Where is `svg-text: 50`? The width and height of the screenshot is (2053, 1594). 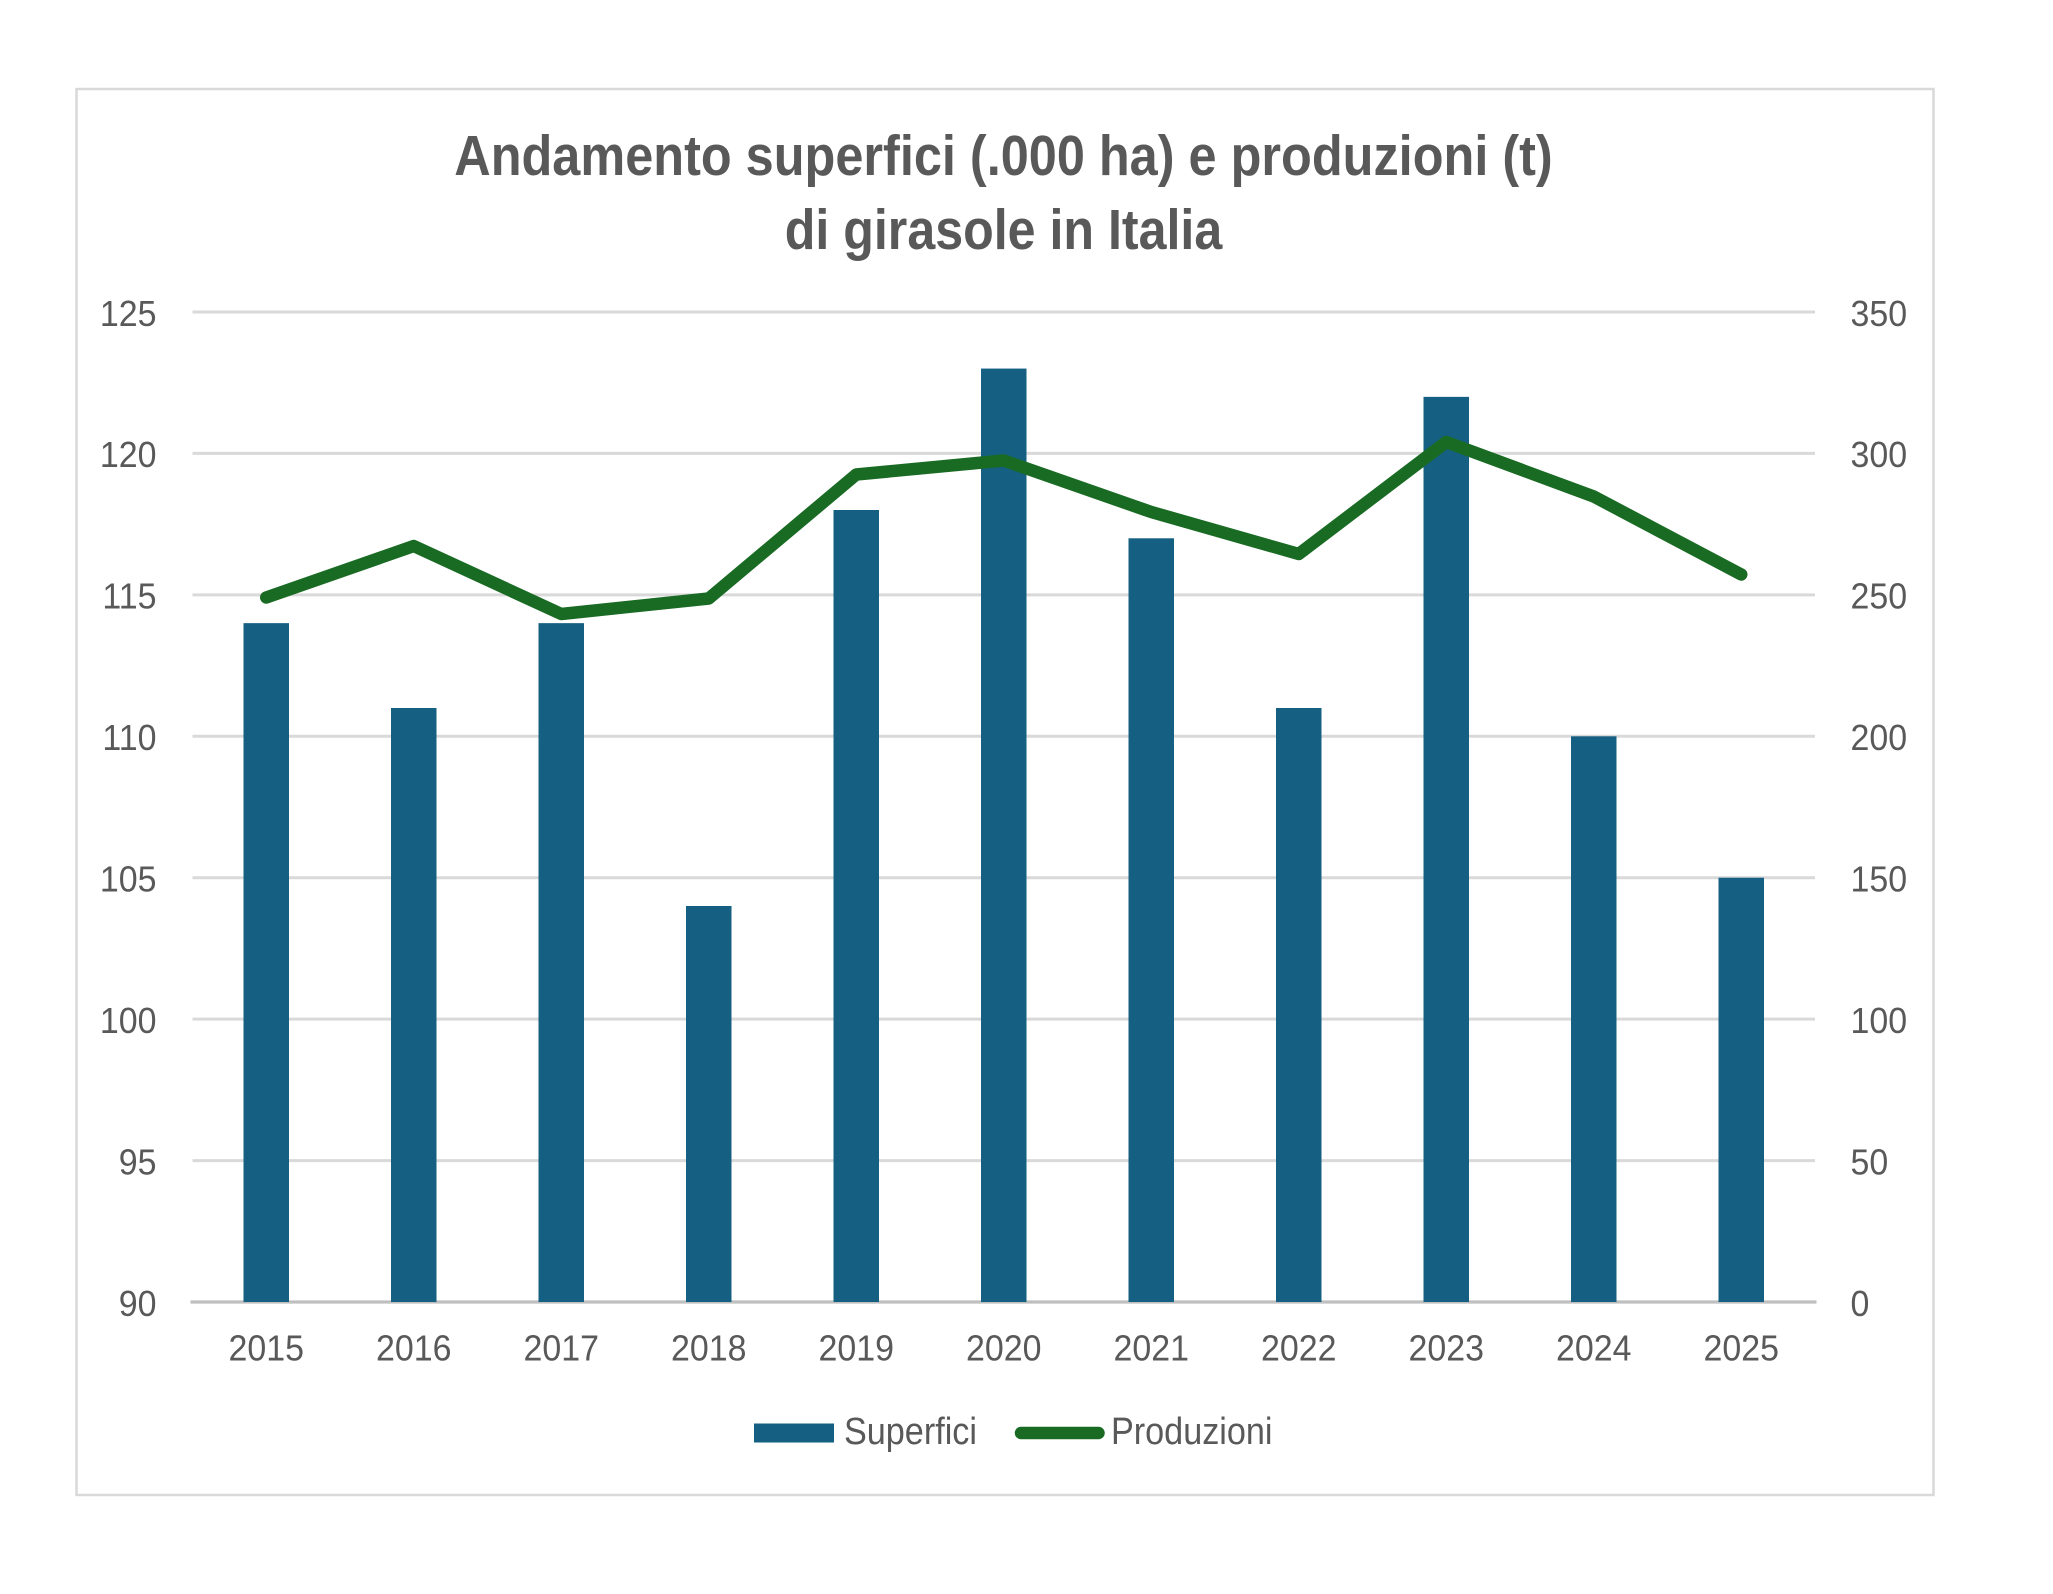 svg-text: 50 is located at coordinates (1870, 1162).